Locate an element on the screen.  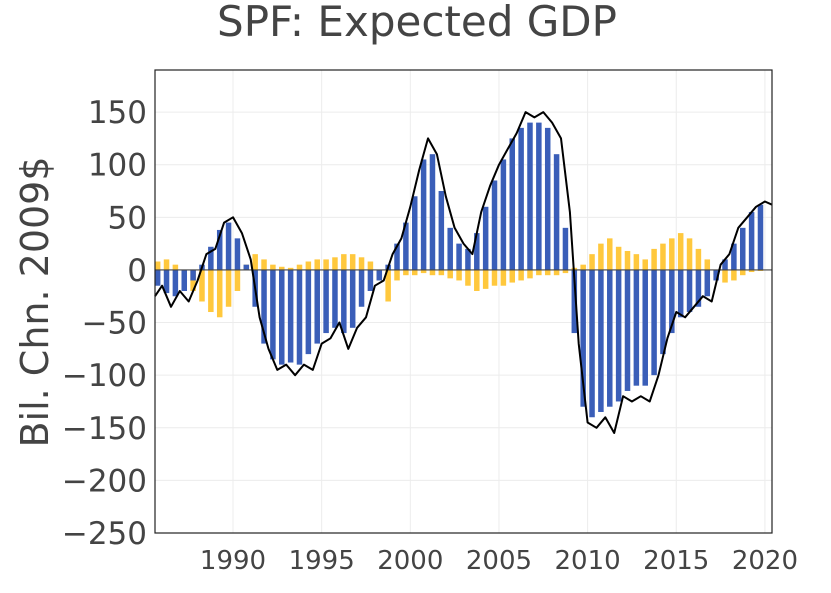
y-axis-label: Bil. Chn. 2009$ is located at coordinates (35, 301).